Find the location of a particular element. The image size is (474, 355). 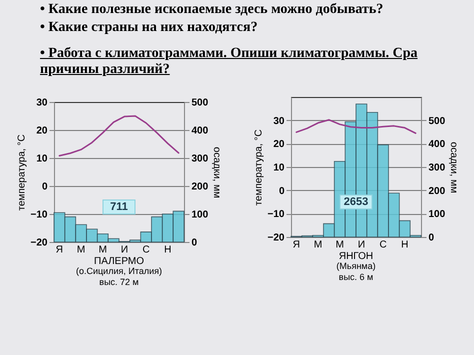

text: (о.Сицилия, Италия) is located at coordinates (118, 271).